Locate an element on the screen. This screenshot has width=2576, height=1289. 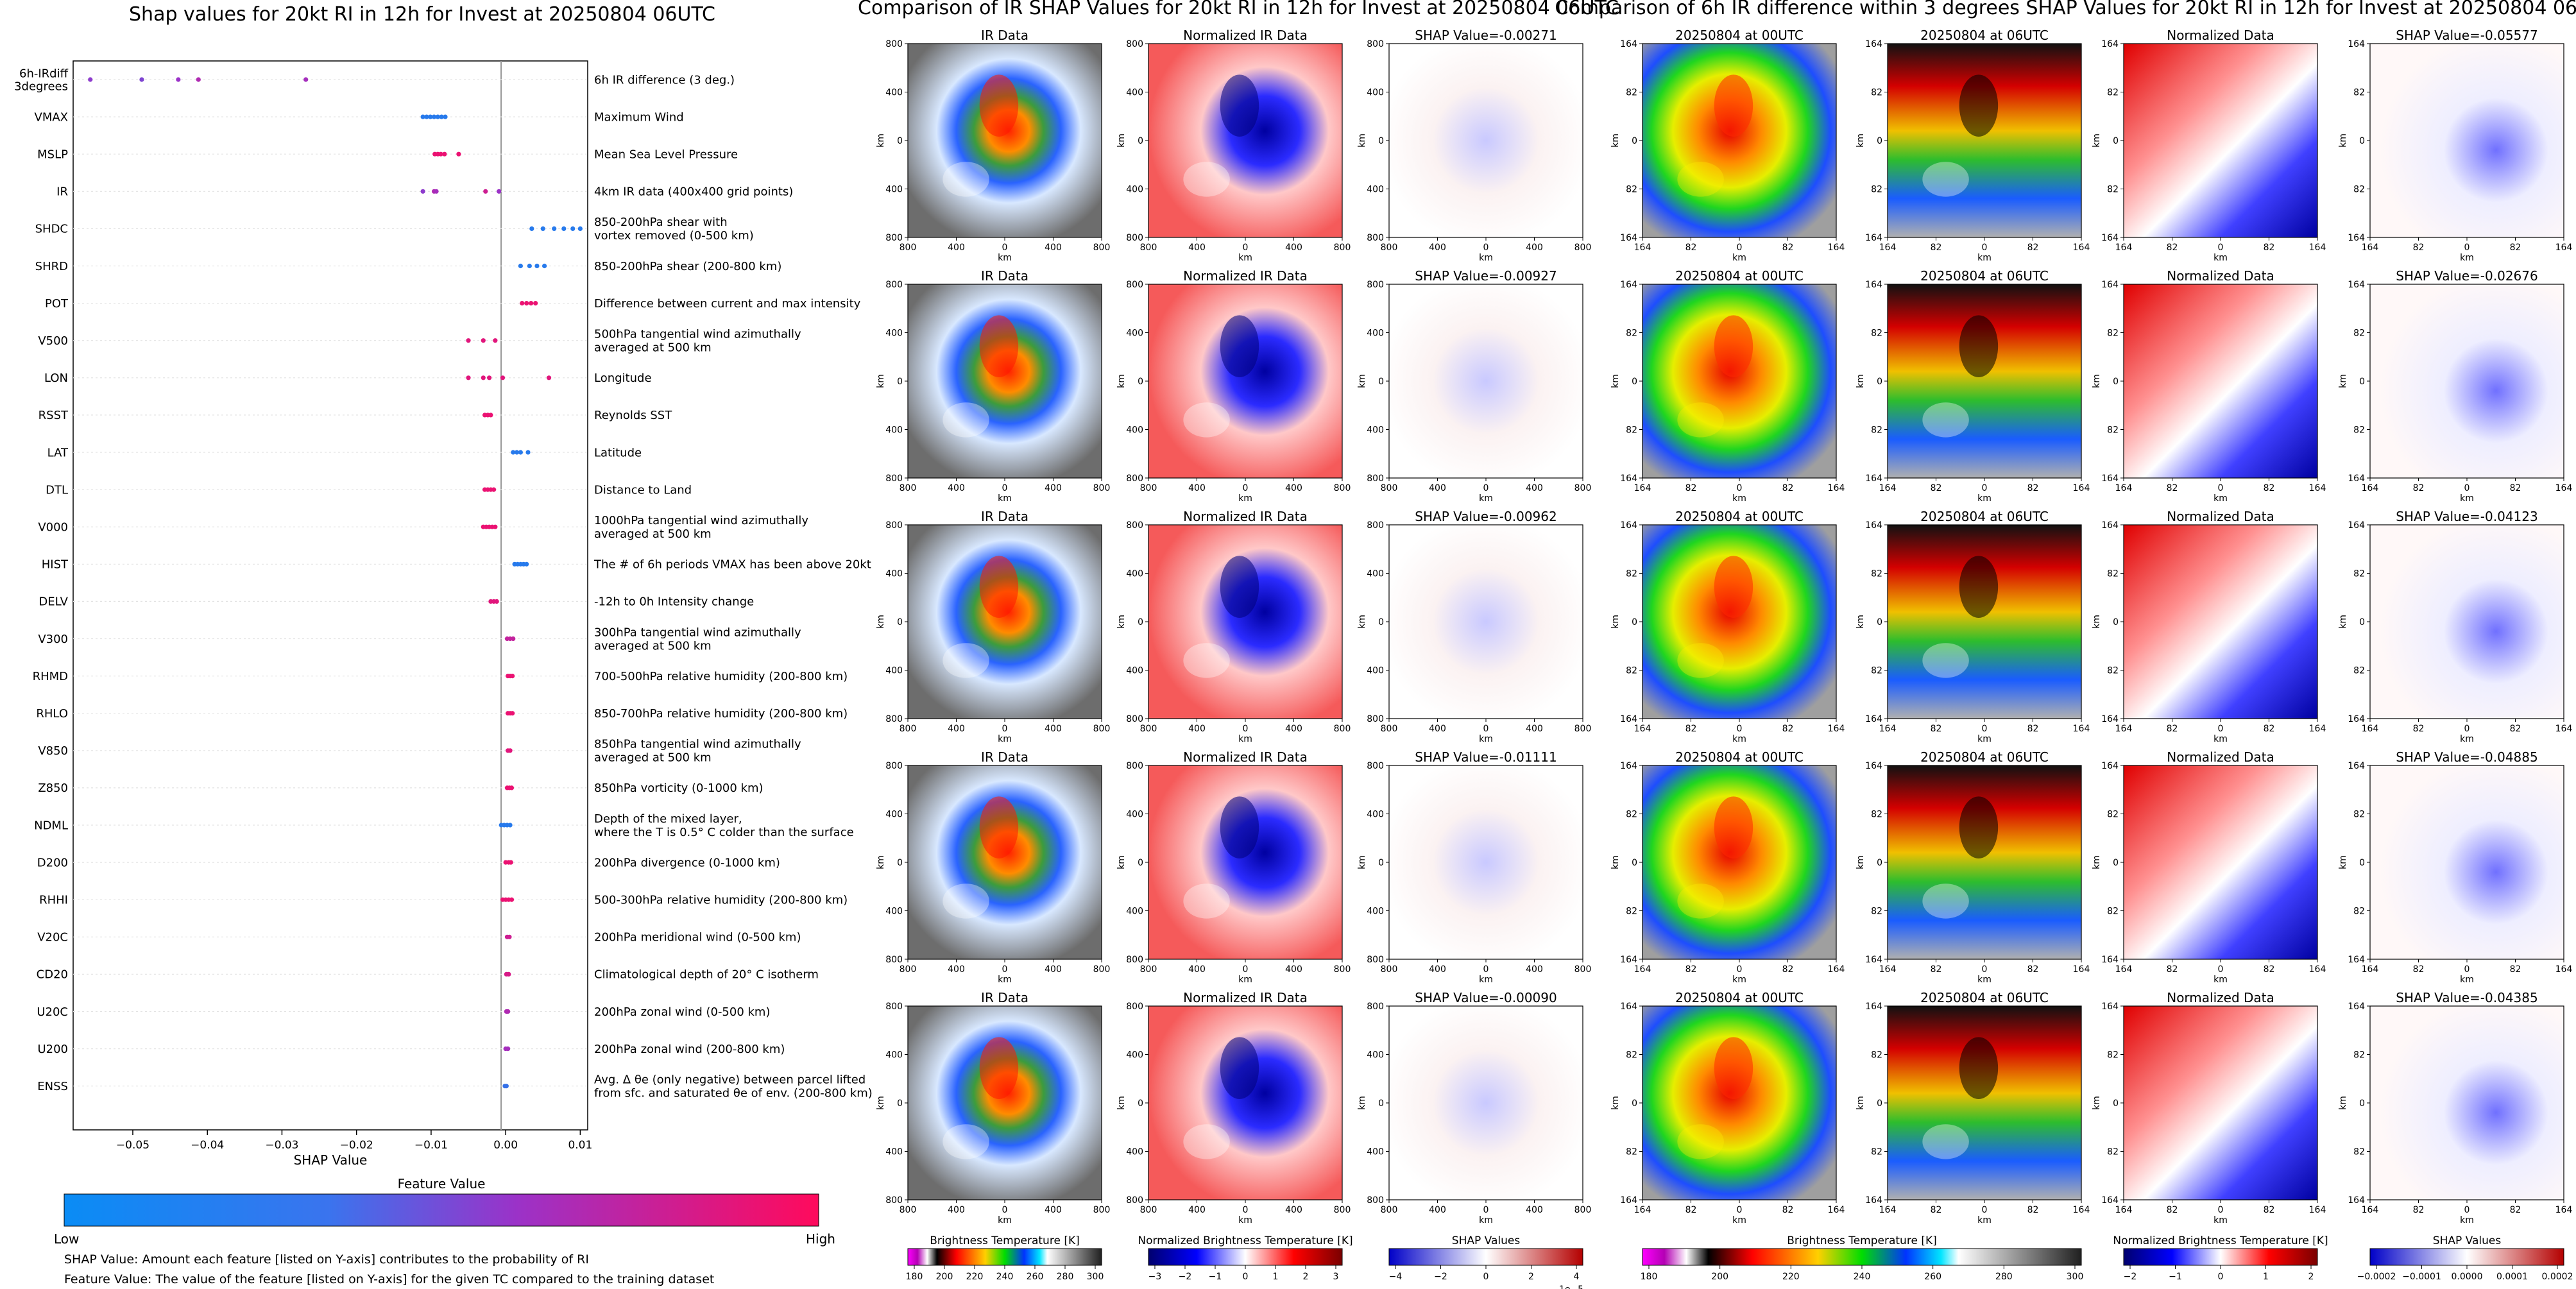
feature-row: DTL Distance to Land is located at coordinates (369, 490).